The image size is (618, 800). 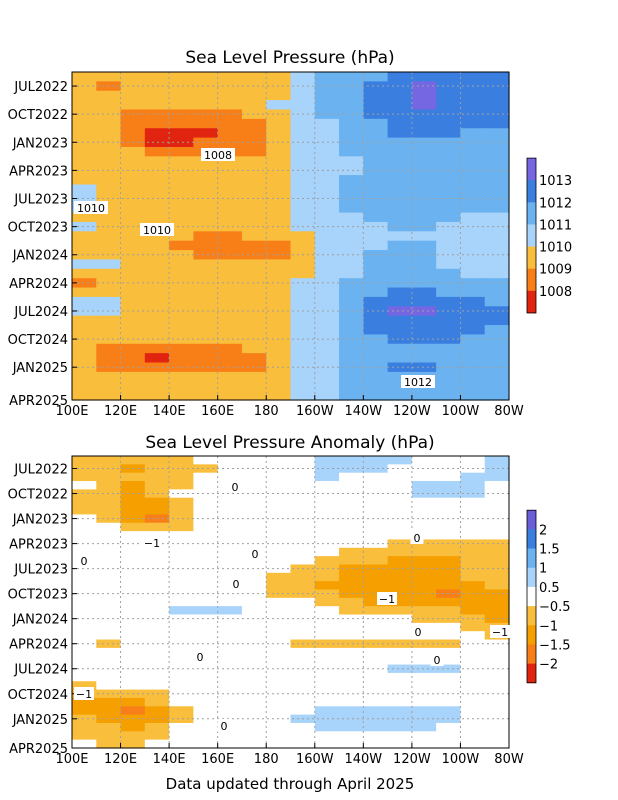 What do you see at coordinates (417, 538) in the screenshot?
I see `contour-label: 0` at bounding box center [417, 538].